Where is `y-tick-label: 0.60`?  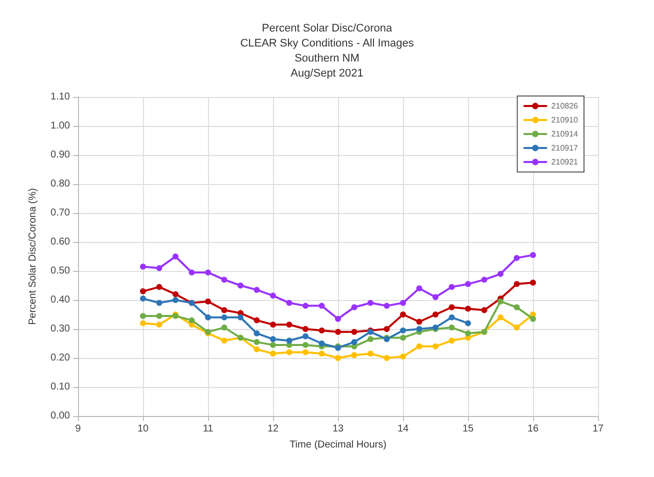
y-tick-label: 0.60 is located at coordinates (60, 242).